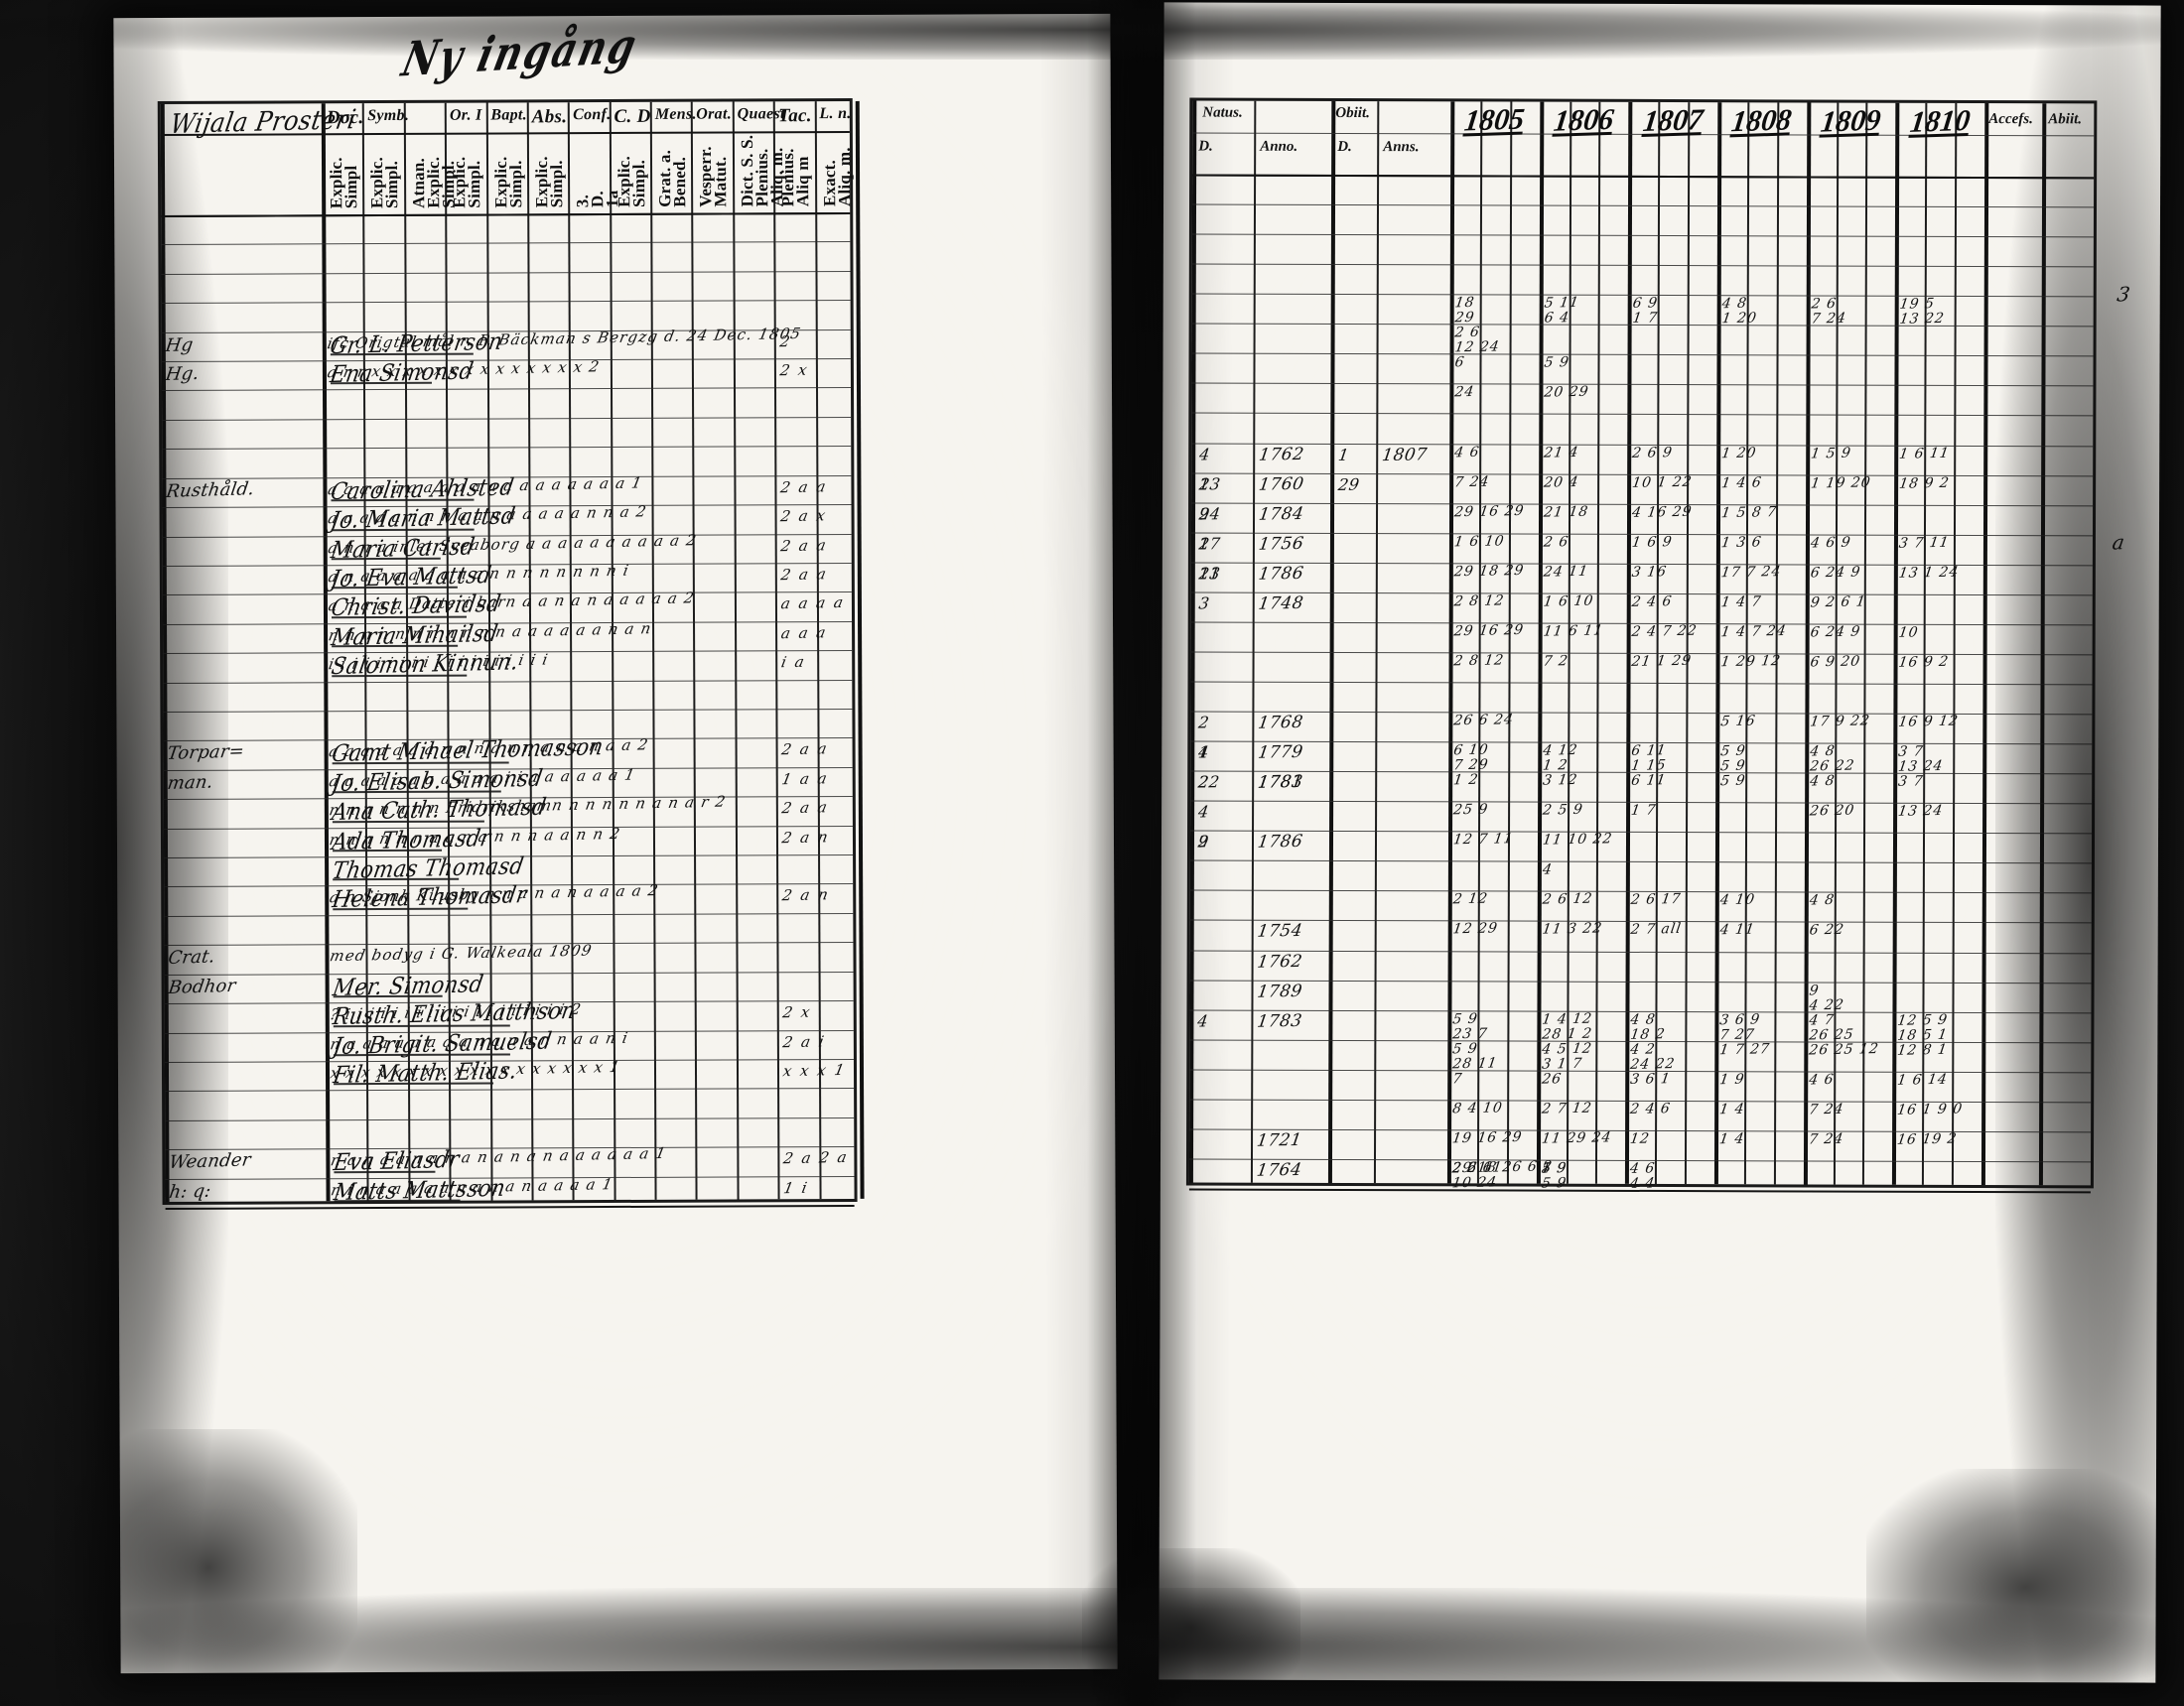 The height and width of the screenshot is (1706, 2184). I want to click on right-natus-anno-7: 1756, so click(1281, 544).